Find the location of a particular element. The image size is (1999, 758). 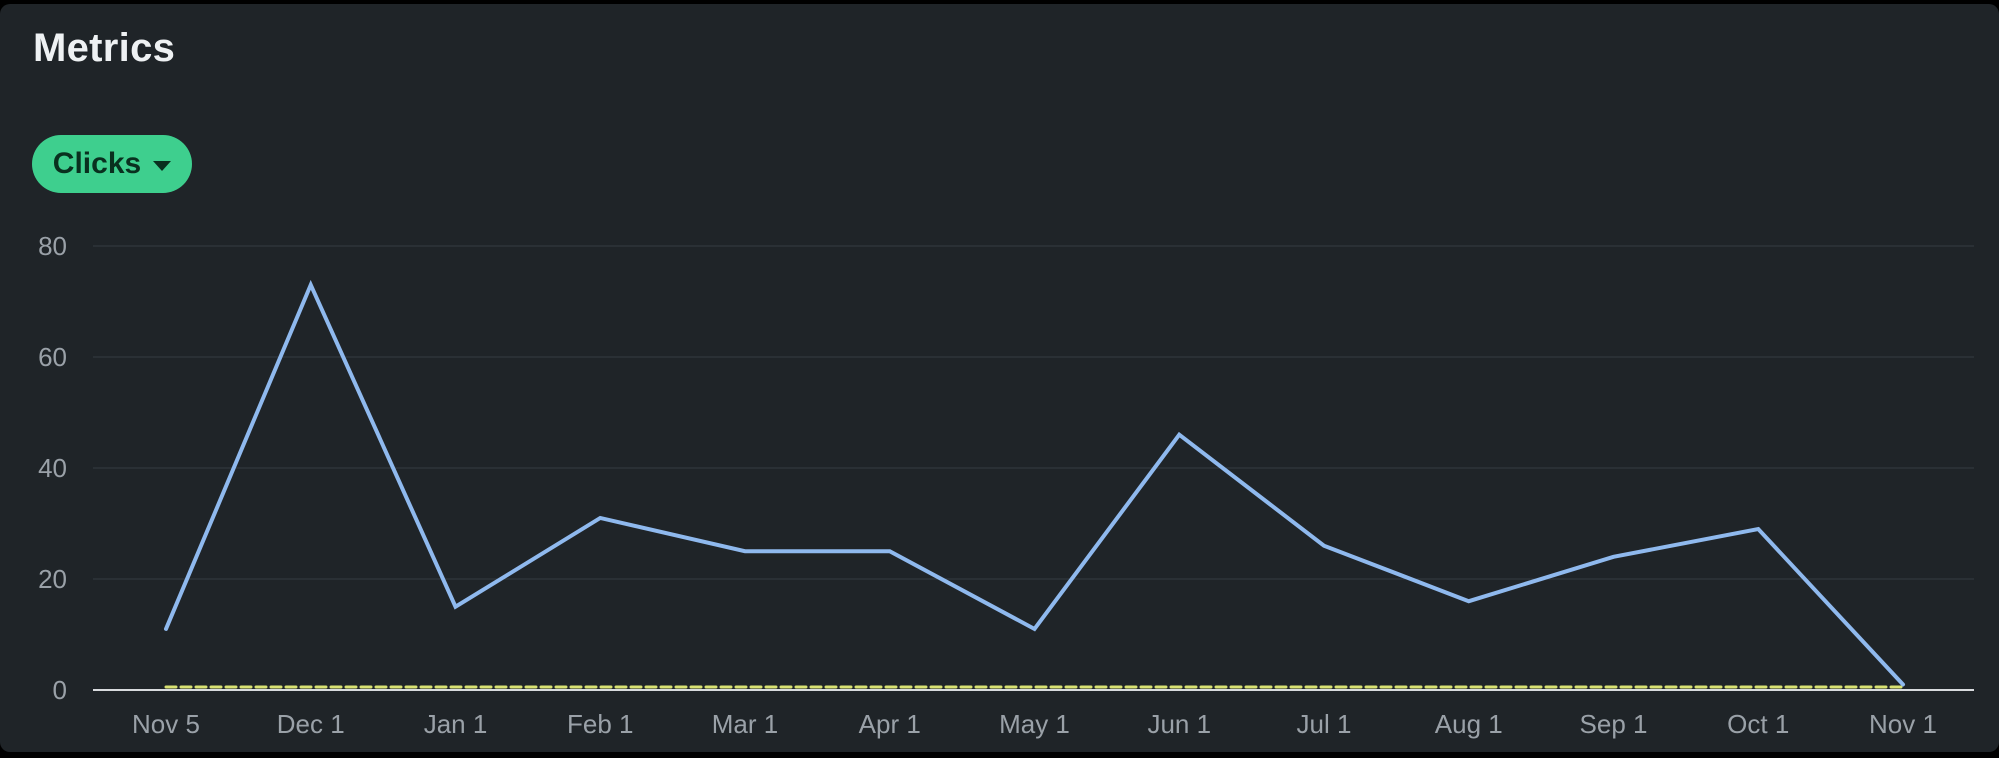

page-title: Metrics is located at coordinates (104, 48).